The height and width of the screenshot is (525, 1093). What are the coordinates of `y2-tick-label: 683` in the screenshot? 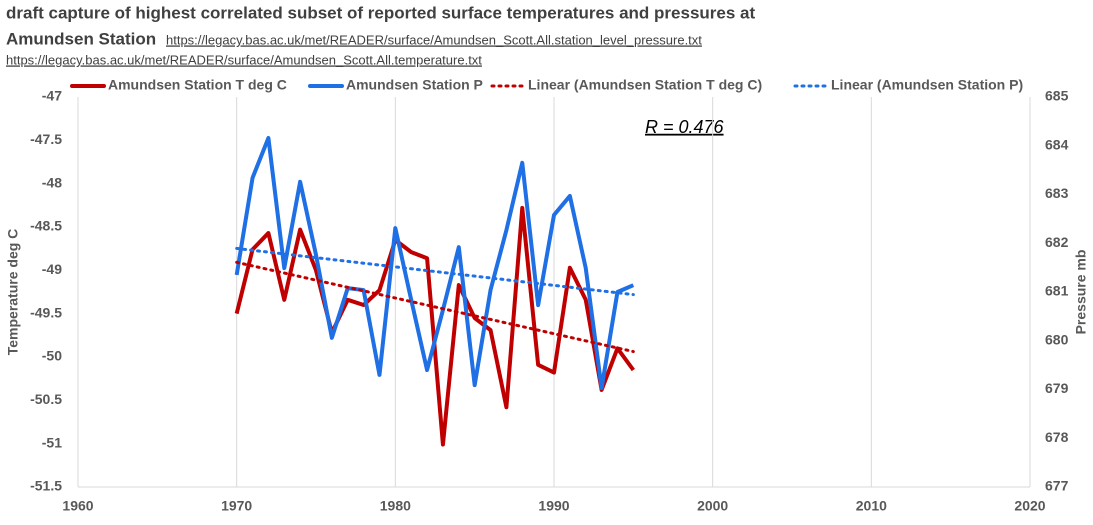 It's located at (1057, 193).